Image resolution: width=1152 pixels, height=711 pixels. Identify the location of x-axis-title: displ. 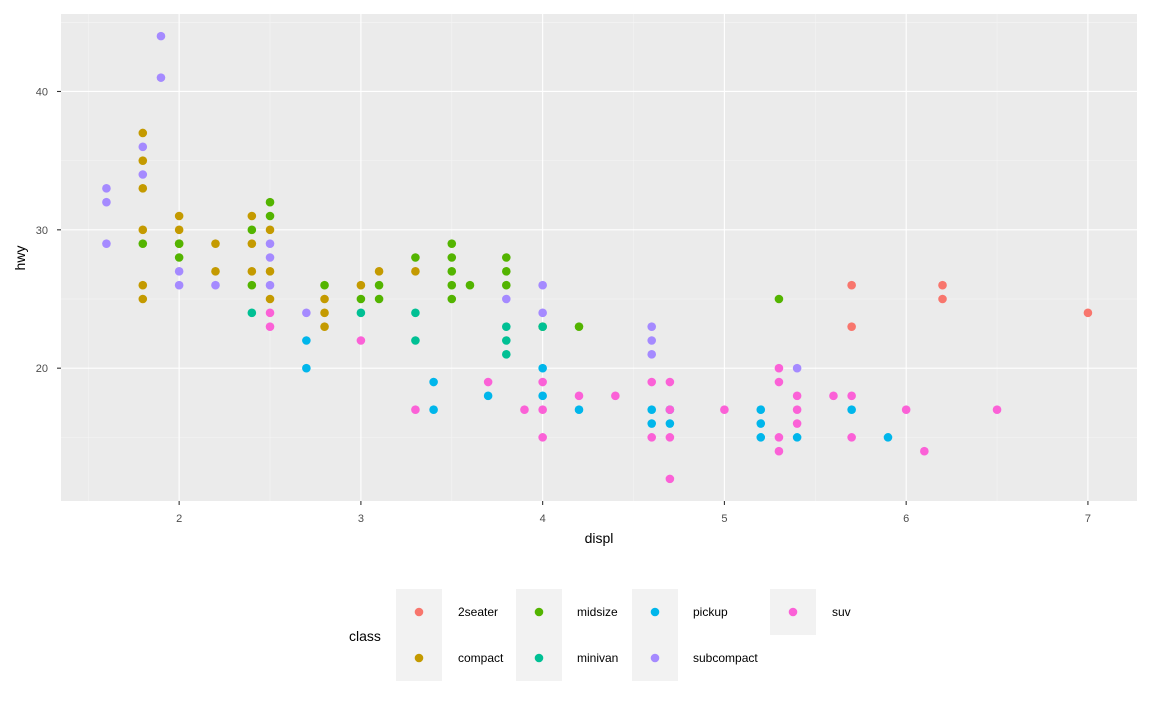
(599, 538).